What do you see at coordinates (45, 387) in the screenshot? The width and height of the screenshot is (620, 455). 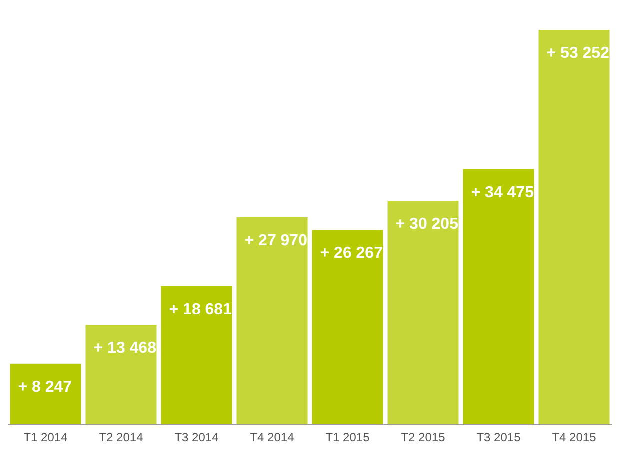 I see `data-label: + 8 247` at bounding box center [45, 387].